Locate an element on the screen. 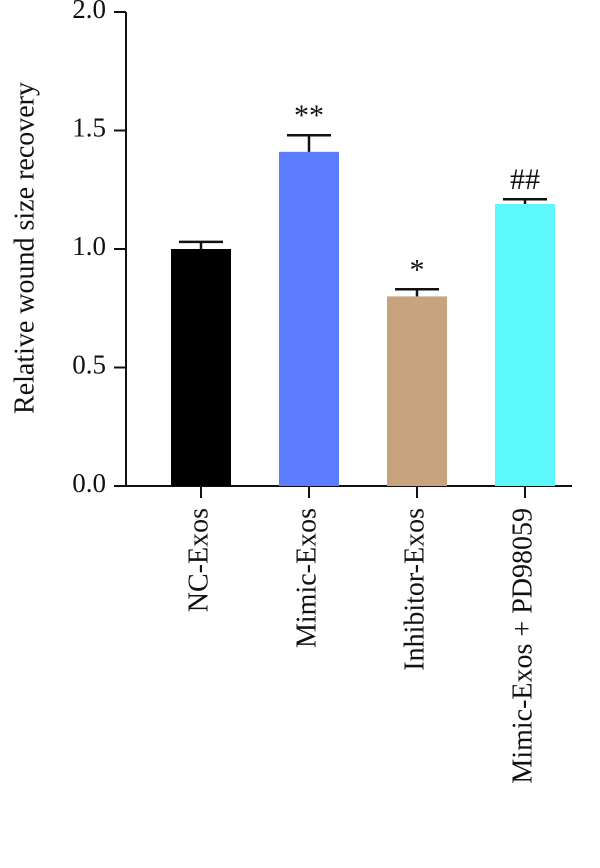 This screenshot has width=600, height=868. y-tick-label: 0.0 is located at coordinates (89, 483).